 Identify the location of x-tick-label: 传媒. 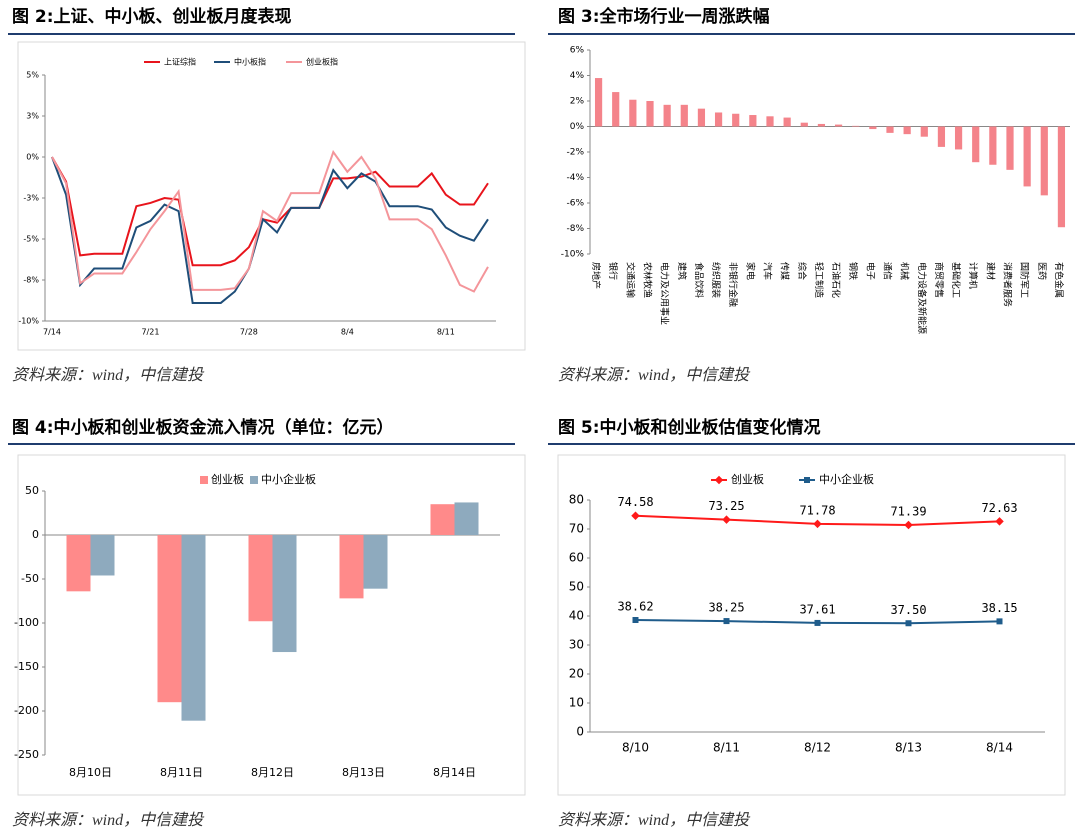
(785, 271).